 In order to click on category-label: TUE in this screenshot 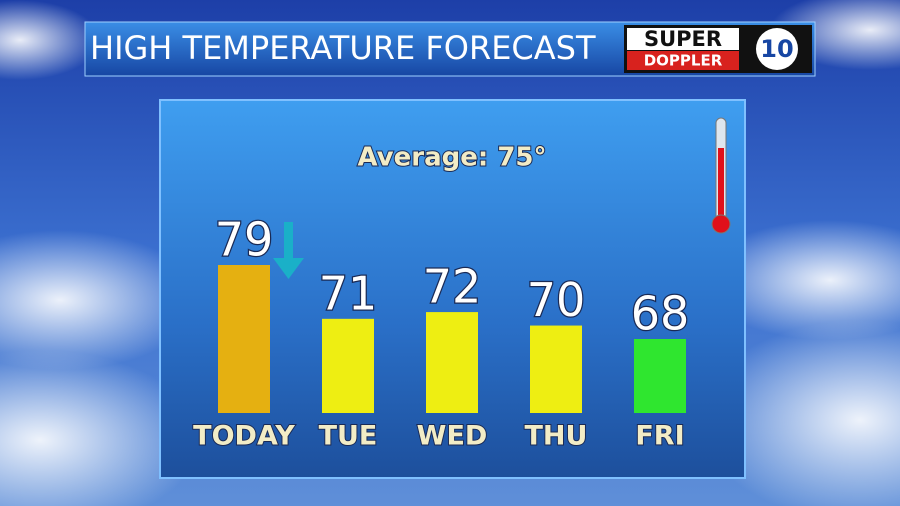, I will do `click(348, 436)`.